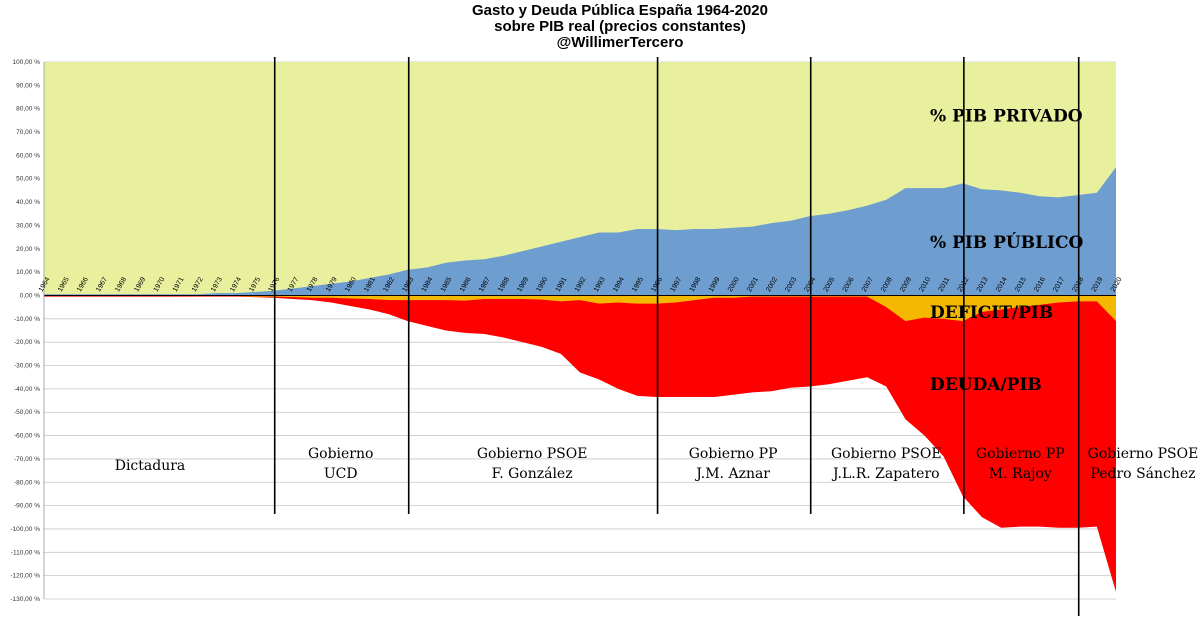 This screenshot has width=1200, height=622. I want to click on period-label-line1: Gobierno, so click(340, 454).